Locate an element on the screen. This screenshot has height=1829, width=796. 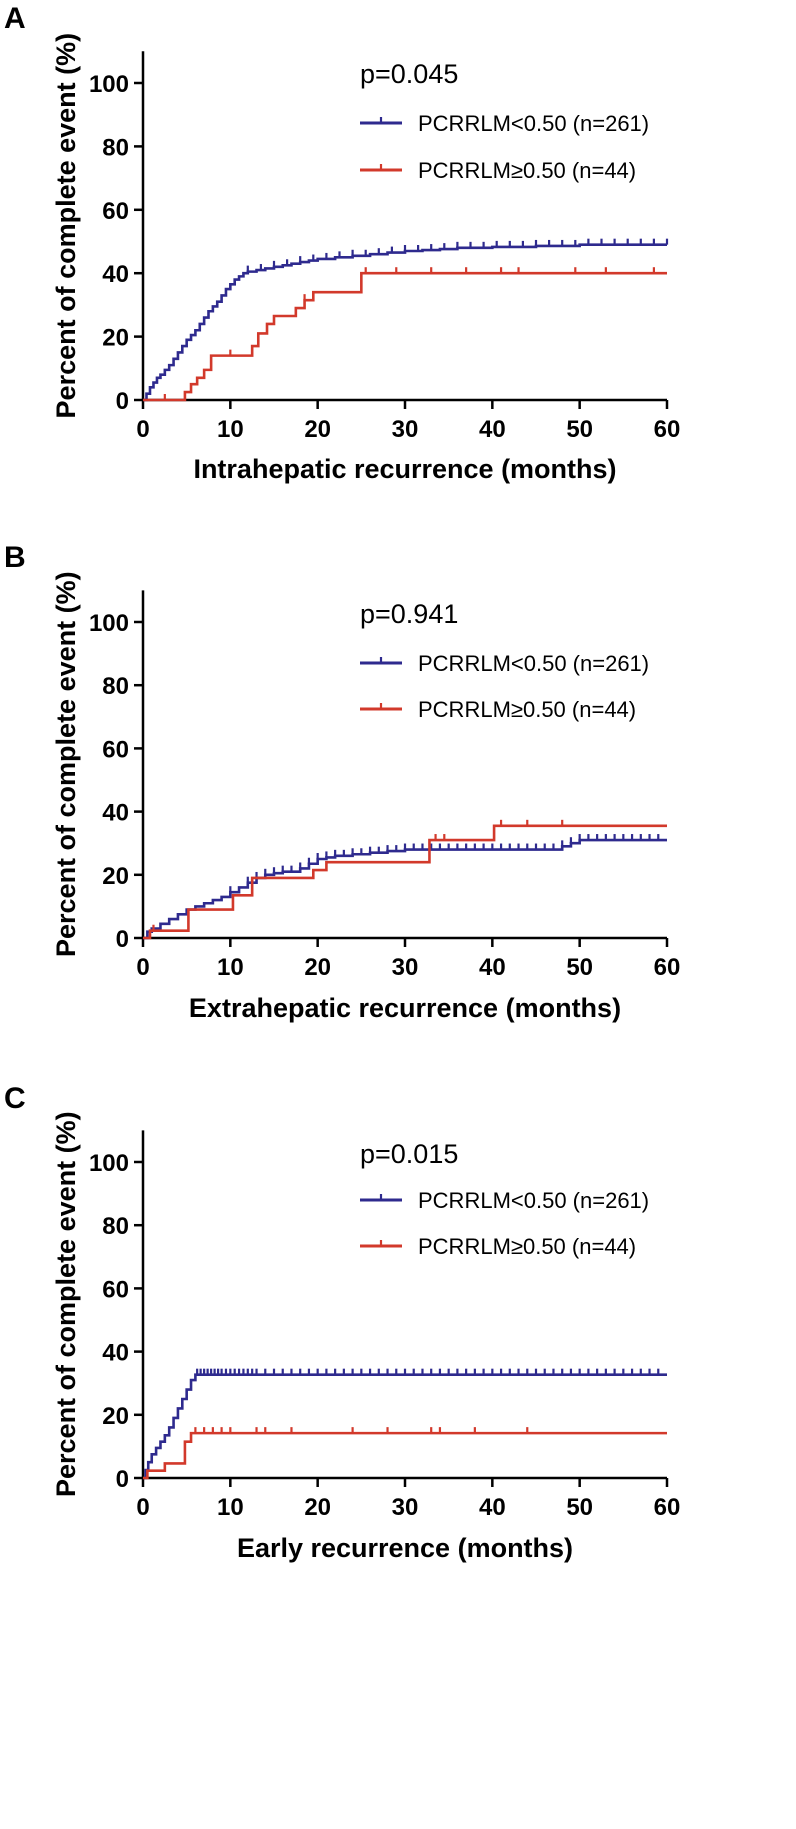
x-axis-title: Early recurrence (months) is located at coordinates (405, 1548).